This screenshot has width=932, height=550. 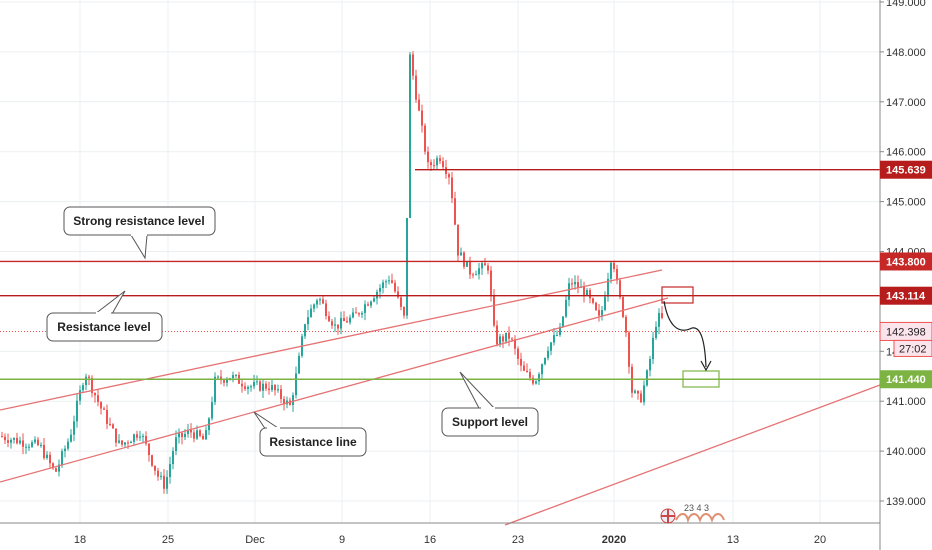 What do you see at coordinates (518, 540) in the screenshot?
I see `x-tick-label: 23` at bounding box center [518, 540].